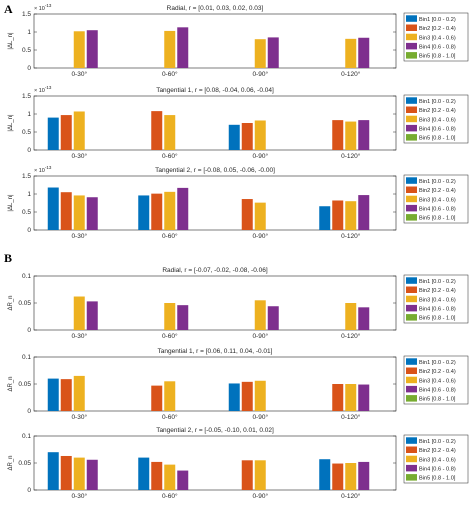 The width and height of the screenshot is (474, 519). Describe the element at coordinates (215, 270) in the screenshot. I see `chart-title: Radial, r = [-0.07, -0.02, -0.08, -0.06]` at that location.